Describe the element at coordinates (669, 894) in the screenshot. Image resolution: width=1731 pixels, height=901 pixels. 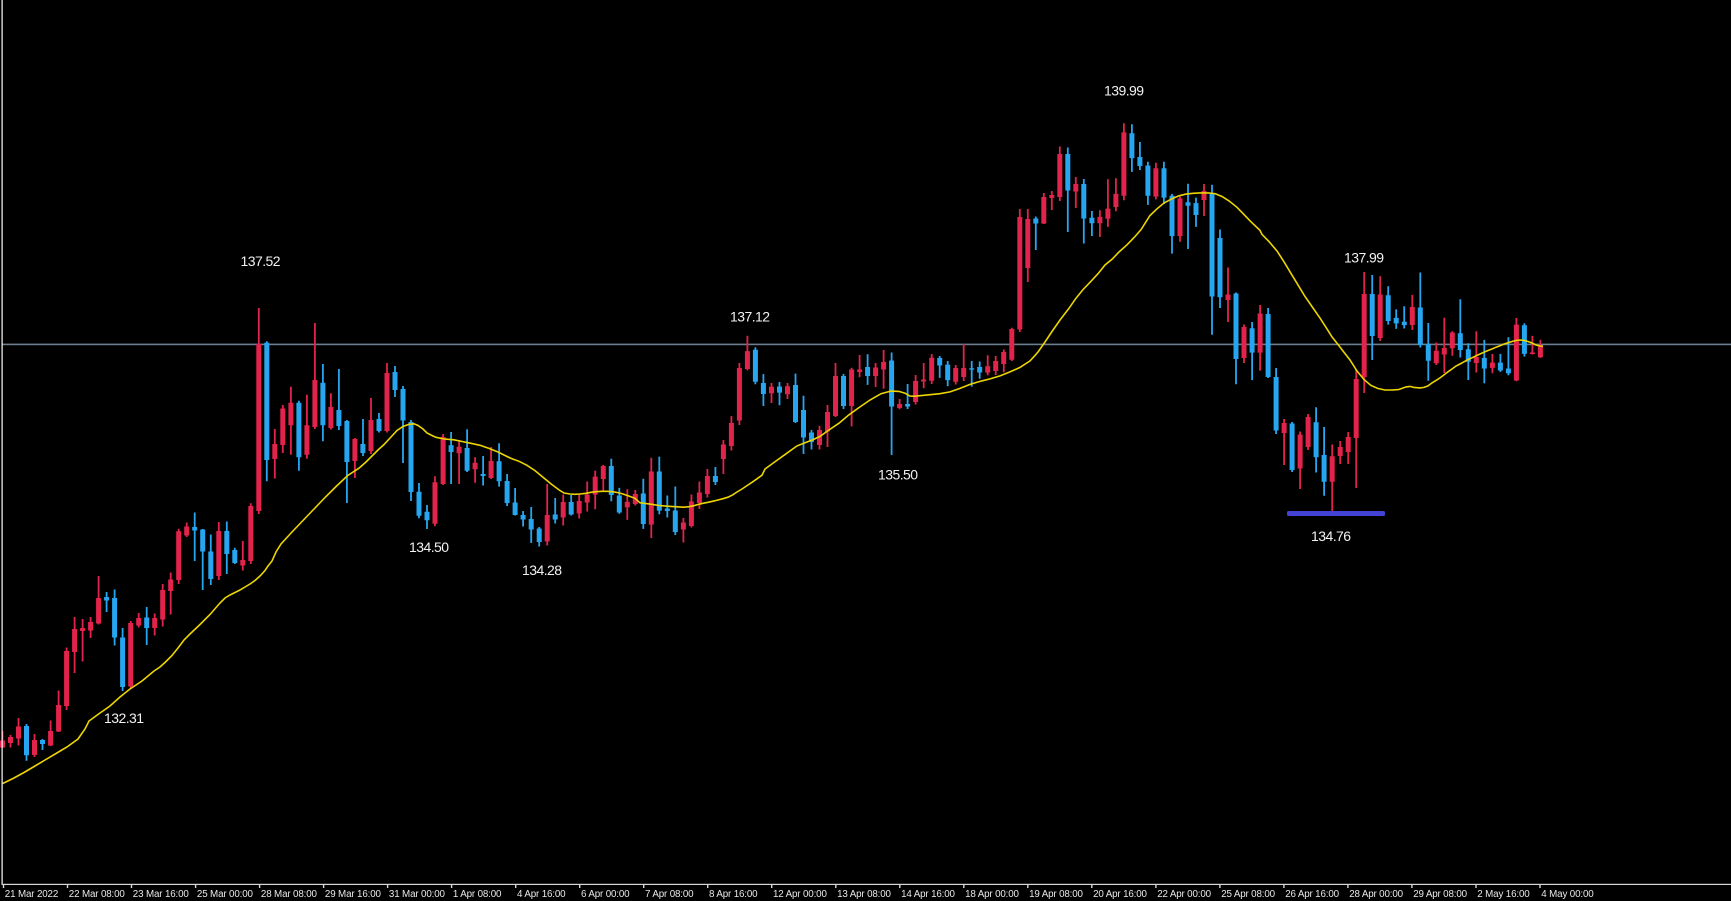
I see `svg-text: 7 Apr 08:00` at that location.